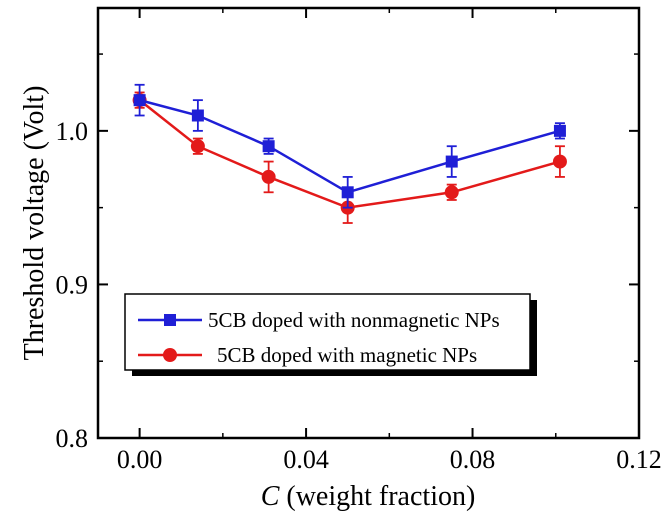  Describe the element at coordinates (170, 320) in the screenshot. I see `legend-marker-nonmagnetic` at that location.